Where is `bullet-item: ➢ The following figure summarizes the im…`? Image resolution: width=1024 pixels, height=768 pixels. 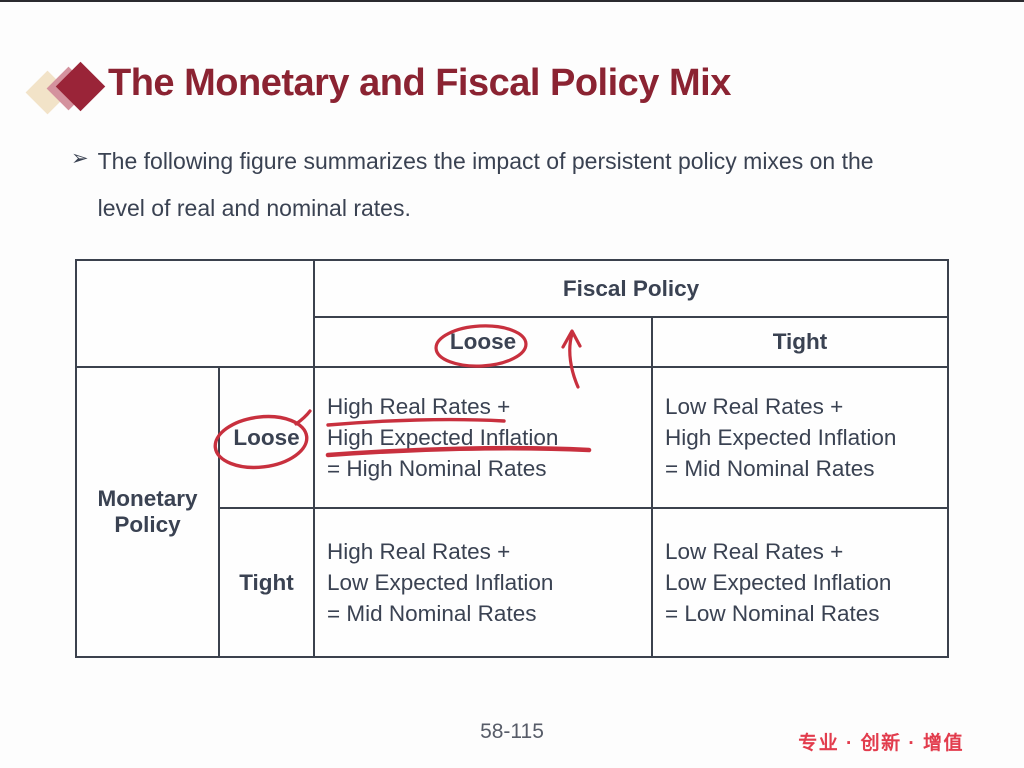
bullet-item: ➢ The following figure summarizes the im… is located at coordinates (498, 185).